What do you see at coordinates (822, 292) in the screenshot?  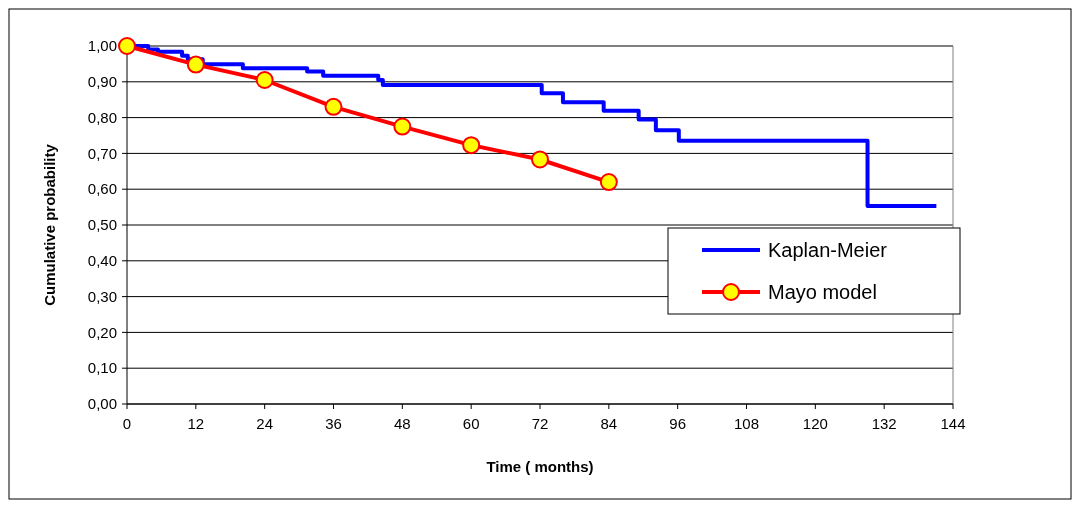 I see `legend-label: Mayo model` at bounding box center [822, 292].